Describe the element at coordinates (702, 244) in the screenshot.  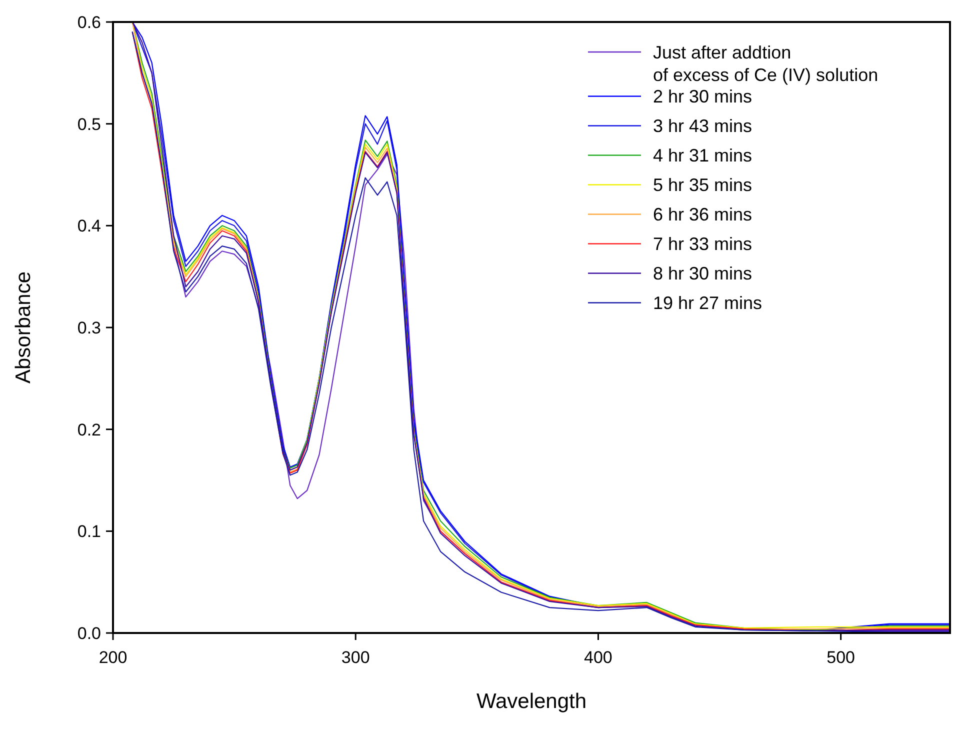
I see `legend-label: 7 hr 33 mins` at that location.